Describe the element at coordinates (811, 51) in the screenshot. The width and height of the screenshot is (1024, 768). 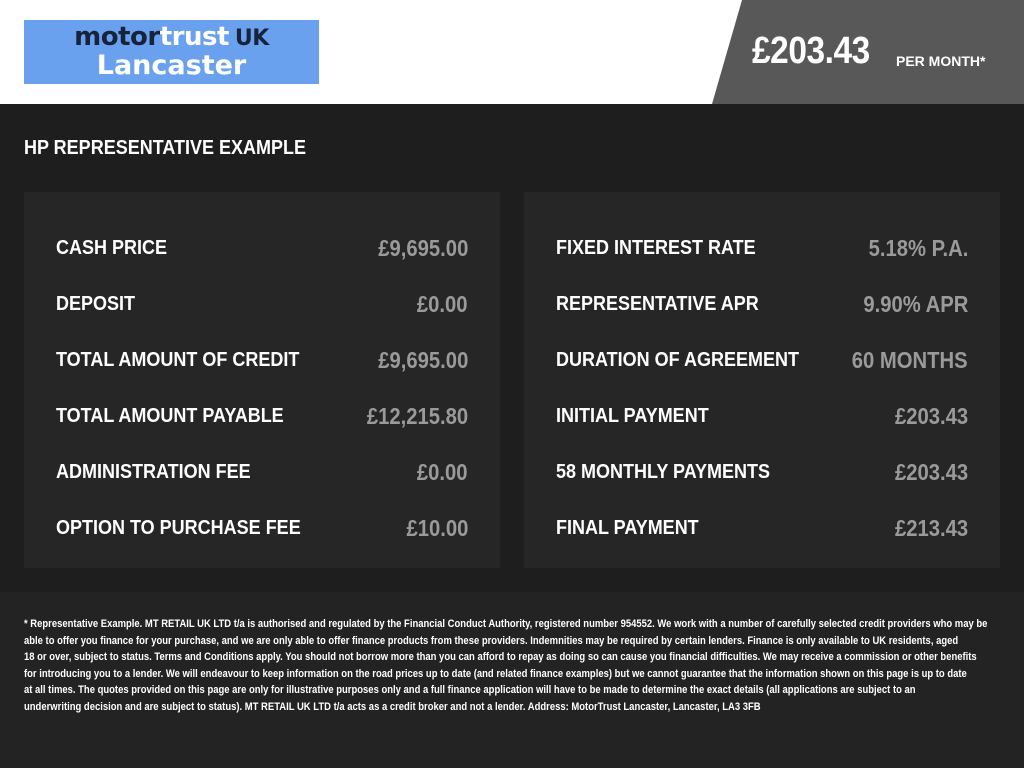
I see `monthly-price: £203.43` at that location.